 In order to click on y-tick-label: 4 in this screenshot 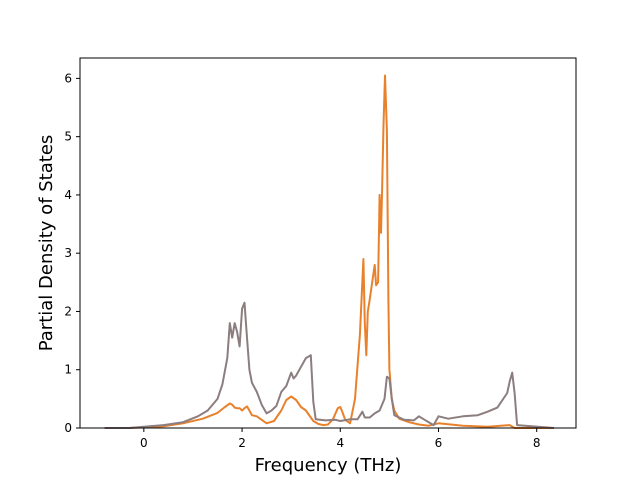, I will do `click(68, 195)`.